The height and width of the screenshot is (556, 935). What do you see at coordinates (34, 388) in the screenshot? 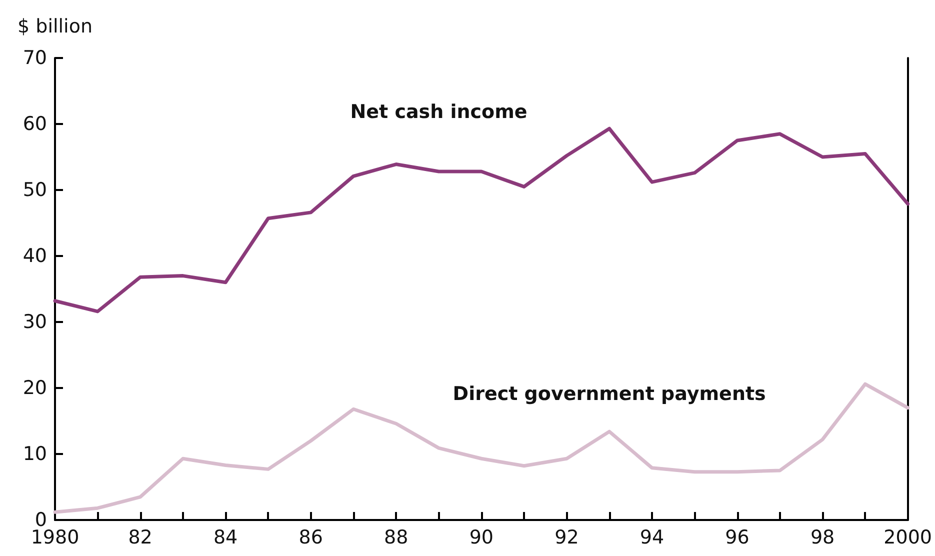
I see `y-tick-label: 20` at bounding box center [34, 388].